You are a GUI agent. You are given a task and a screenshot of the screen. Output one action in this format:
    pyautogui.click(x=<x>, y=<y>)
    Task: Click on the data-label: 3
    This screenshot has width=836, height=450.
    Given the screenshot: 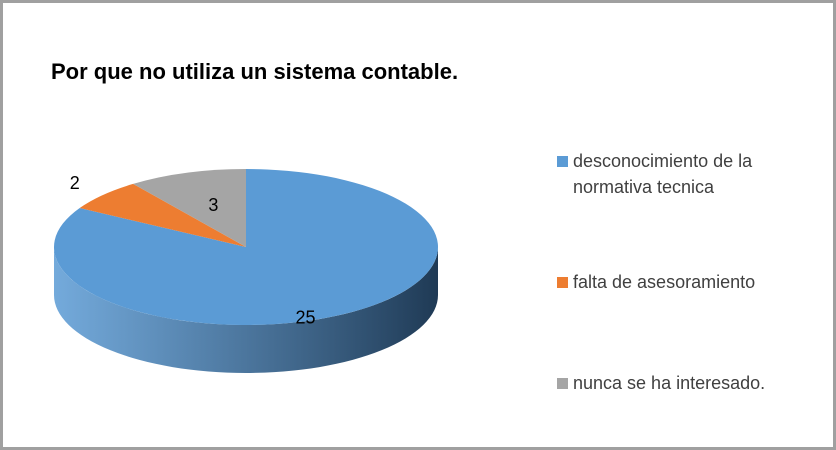 What is the action you would take?
    pyautogui.click(x=213, y=205)
    